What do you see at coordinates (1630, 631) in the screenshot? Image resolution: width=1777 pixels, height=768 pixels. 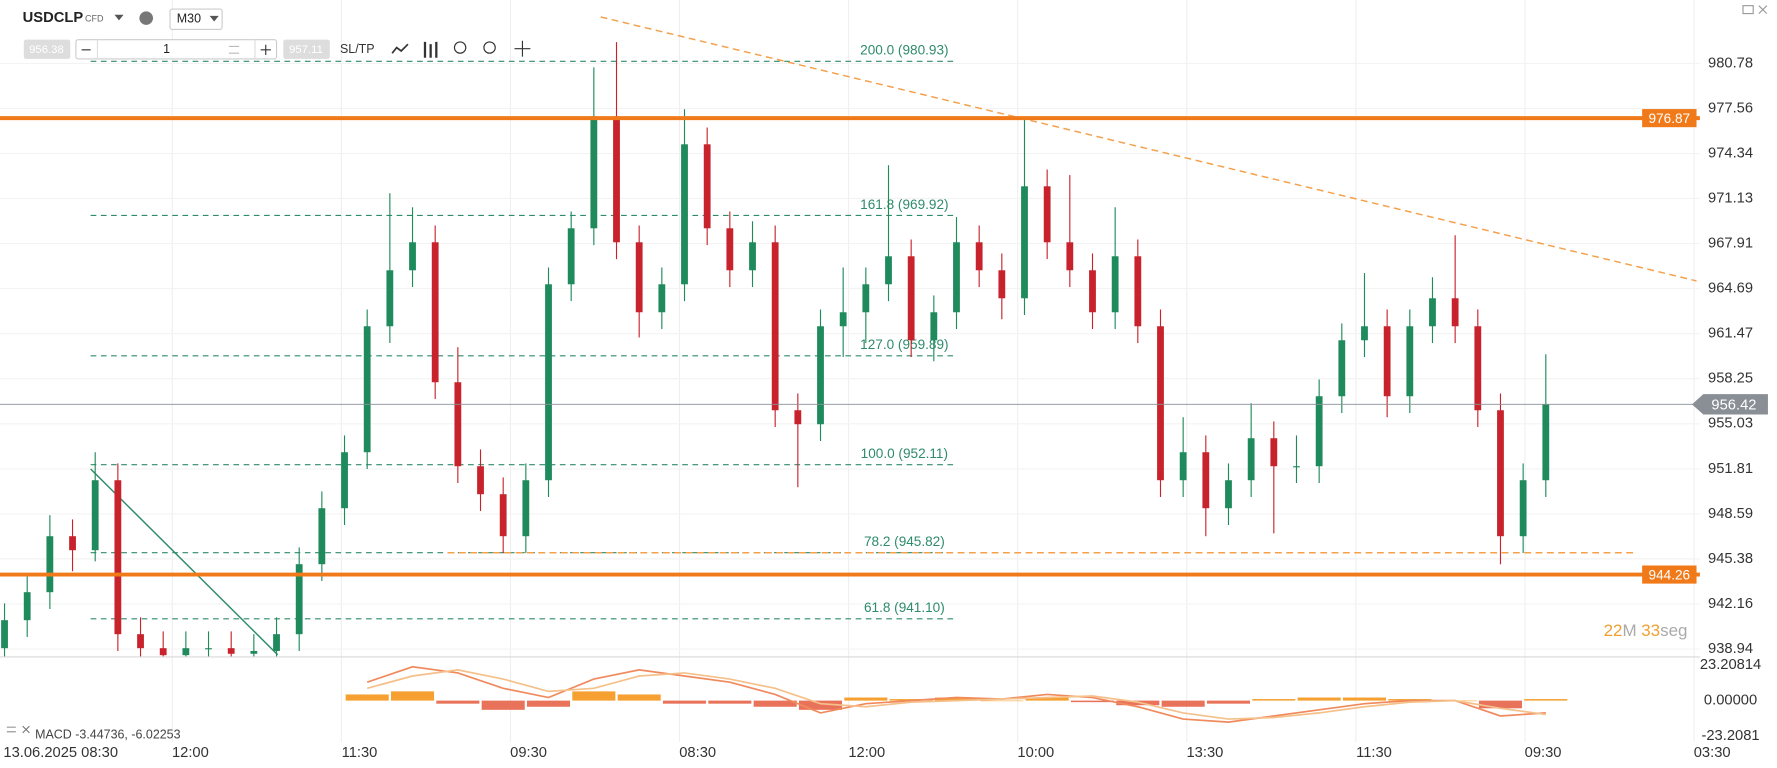 I see `timer-minutes-unit: M` at bounding box center [1630, 631].